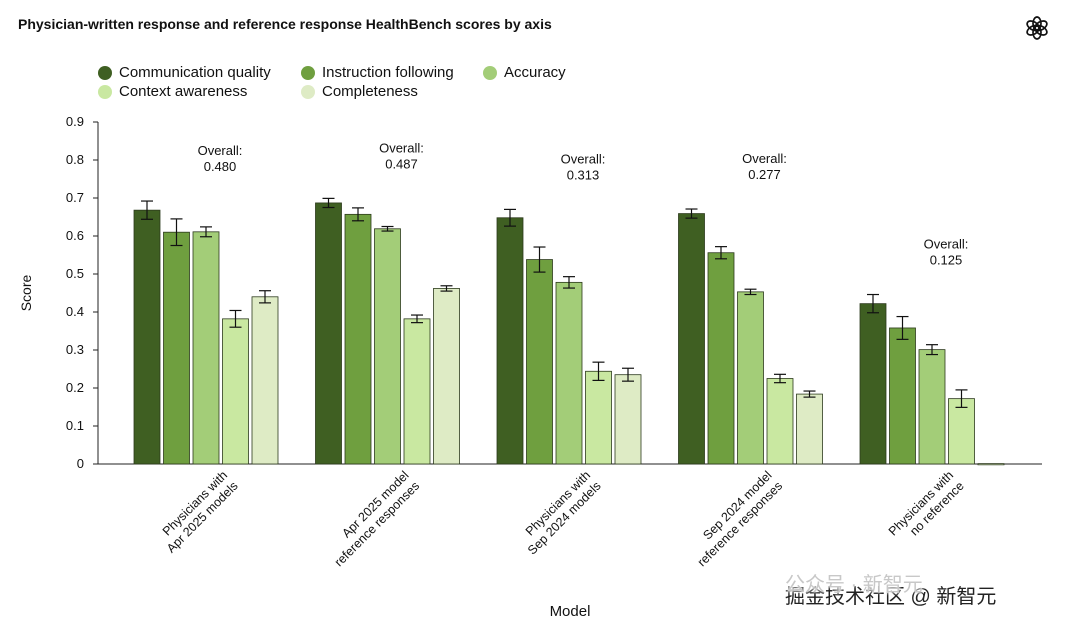 The image size is (1080, 628). I want to click on legend-item: Accuracy, so click(524, 72).